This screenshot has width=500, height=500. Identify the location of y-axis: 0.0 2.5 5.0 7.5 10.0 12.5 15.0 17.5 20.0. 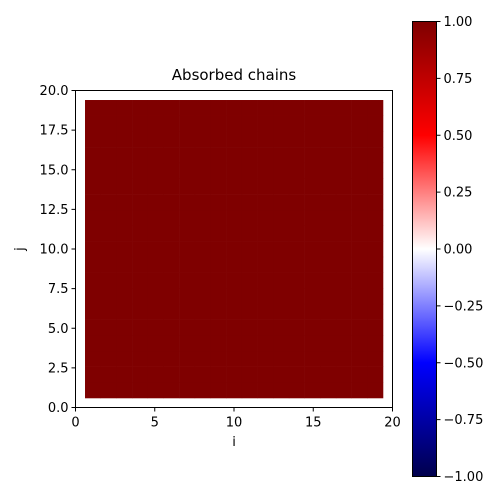
(58, 250).